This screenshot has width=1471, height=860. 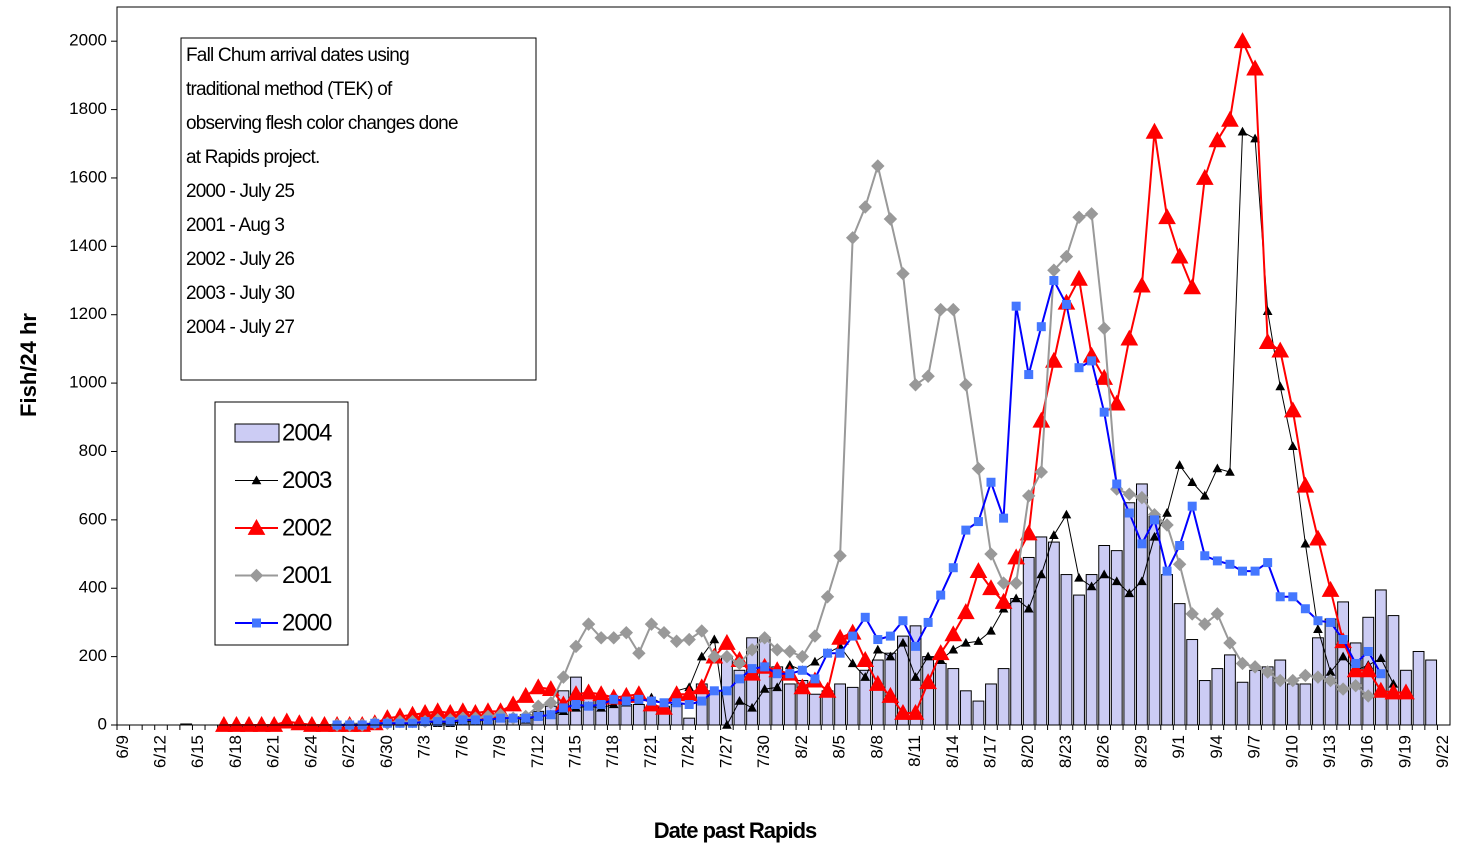 I want to click on x-tick-label: 8/20, so click(x=1027, y=751).